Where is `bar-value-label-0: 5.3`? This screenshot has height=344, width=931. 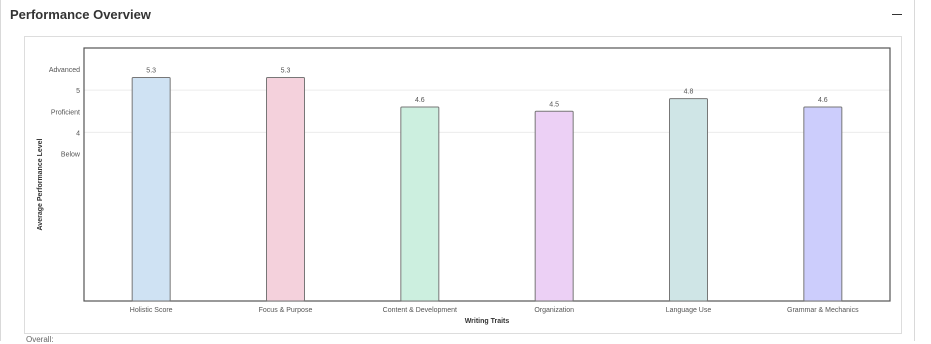 bar-value-label-0: 5.3 is located at coordinates (151, 71).